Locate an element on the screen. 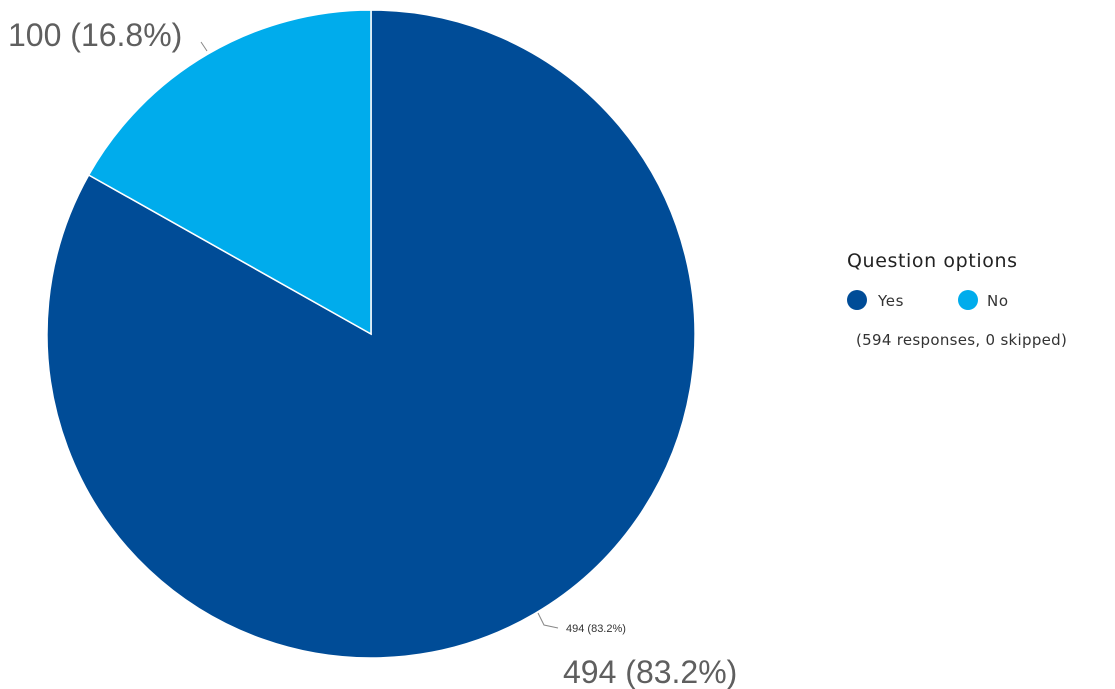  slice-label-no: 100 (16.8%) is located at coordinates (95, 35).